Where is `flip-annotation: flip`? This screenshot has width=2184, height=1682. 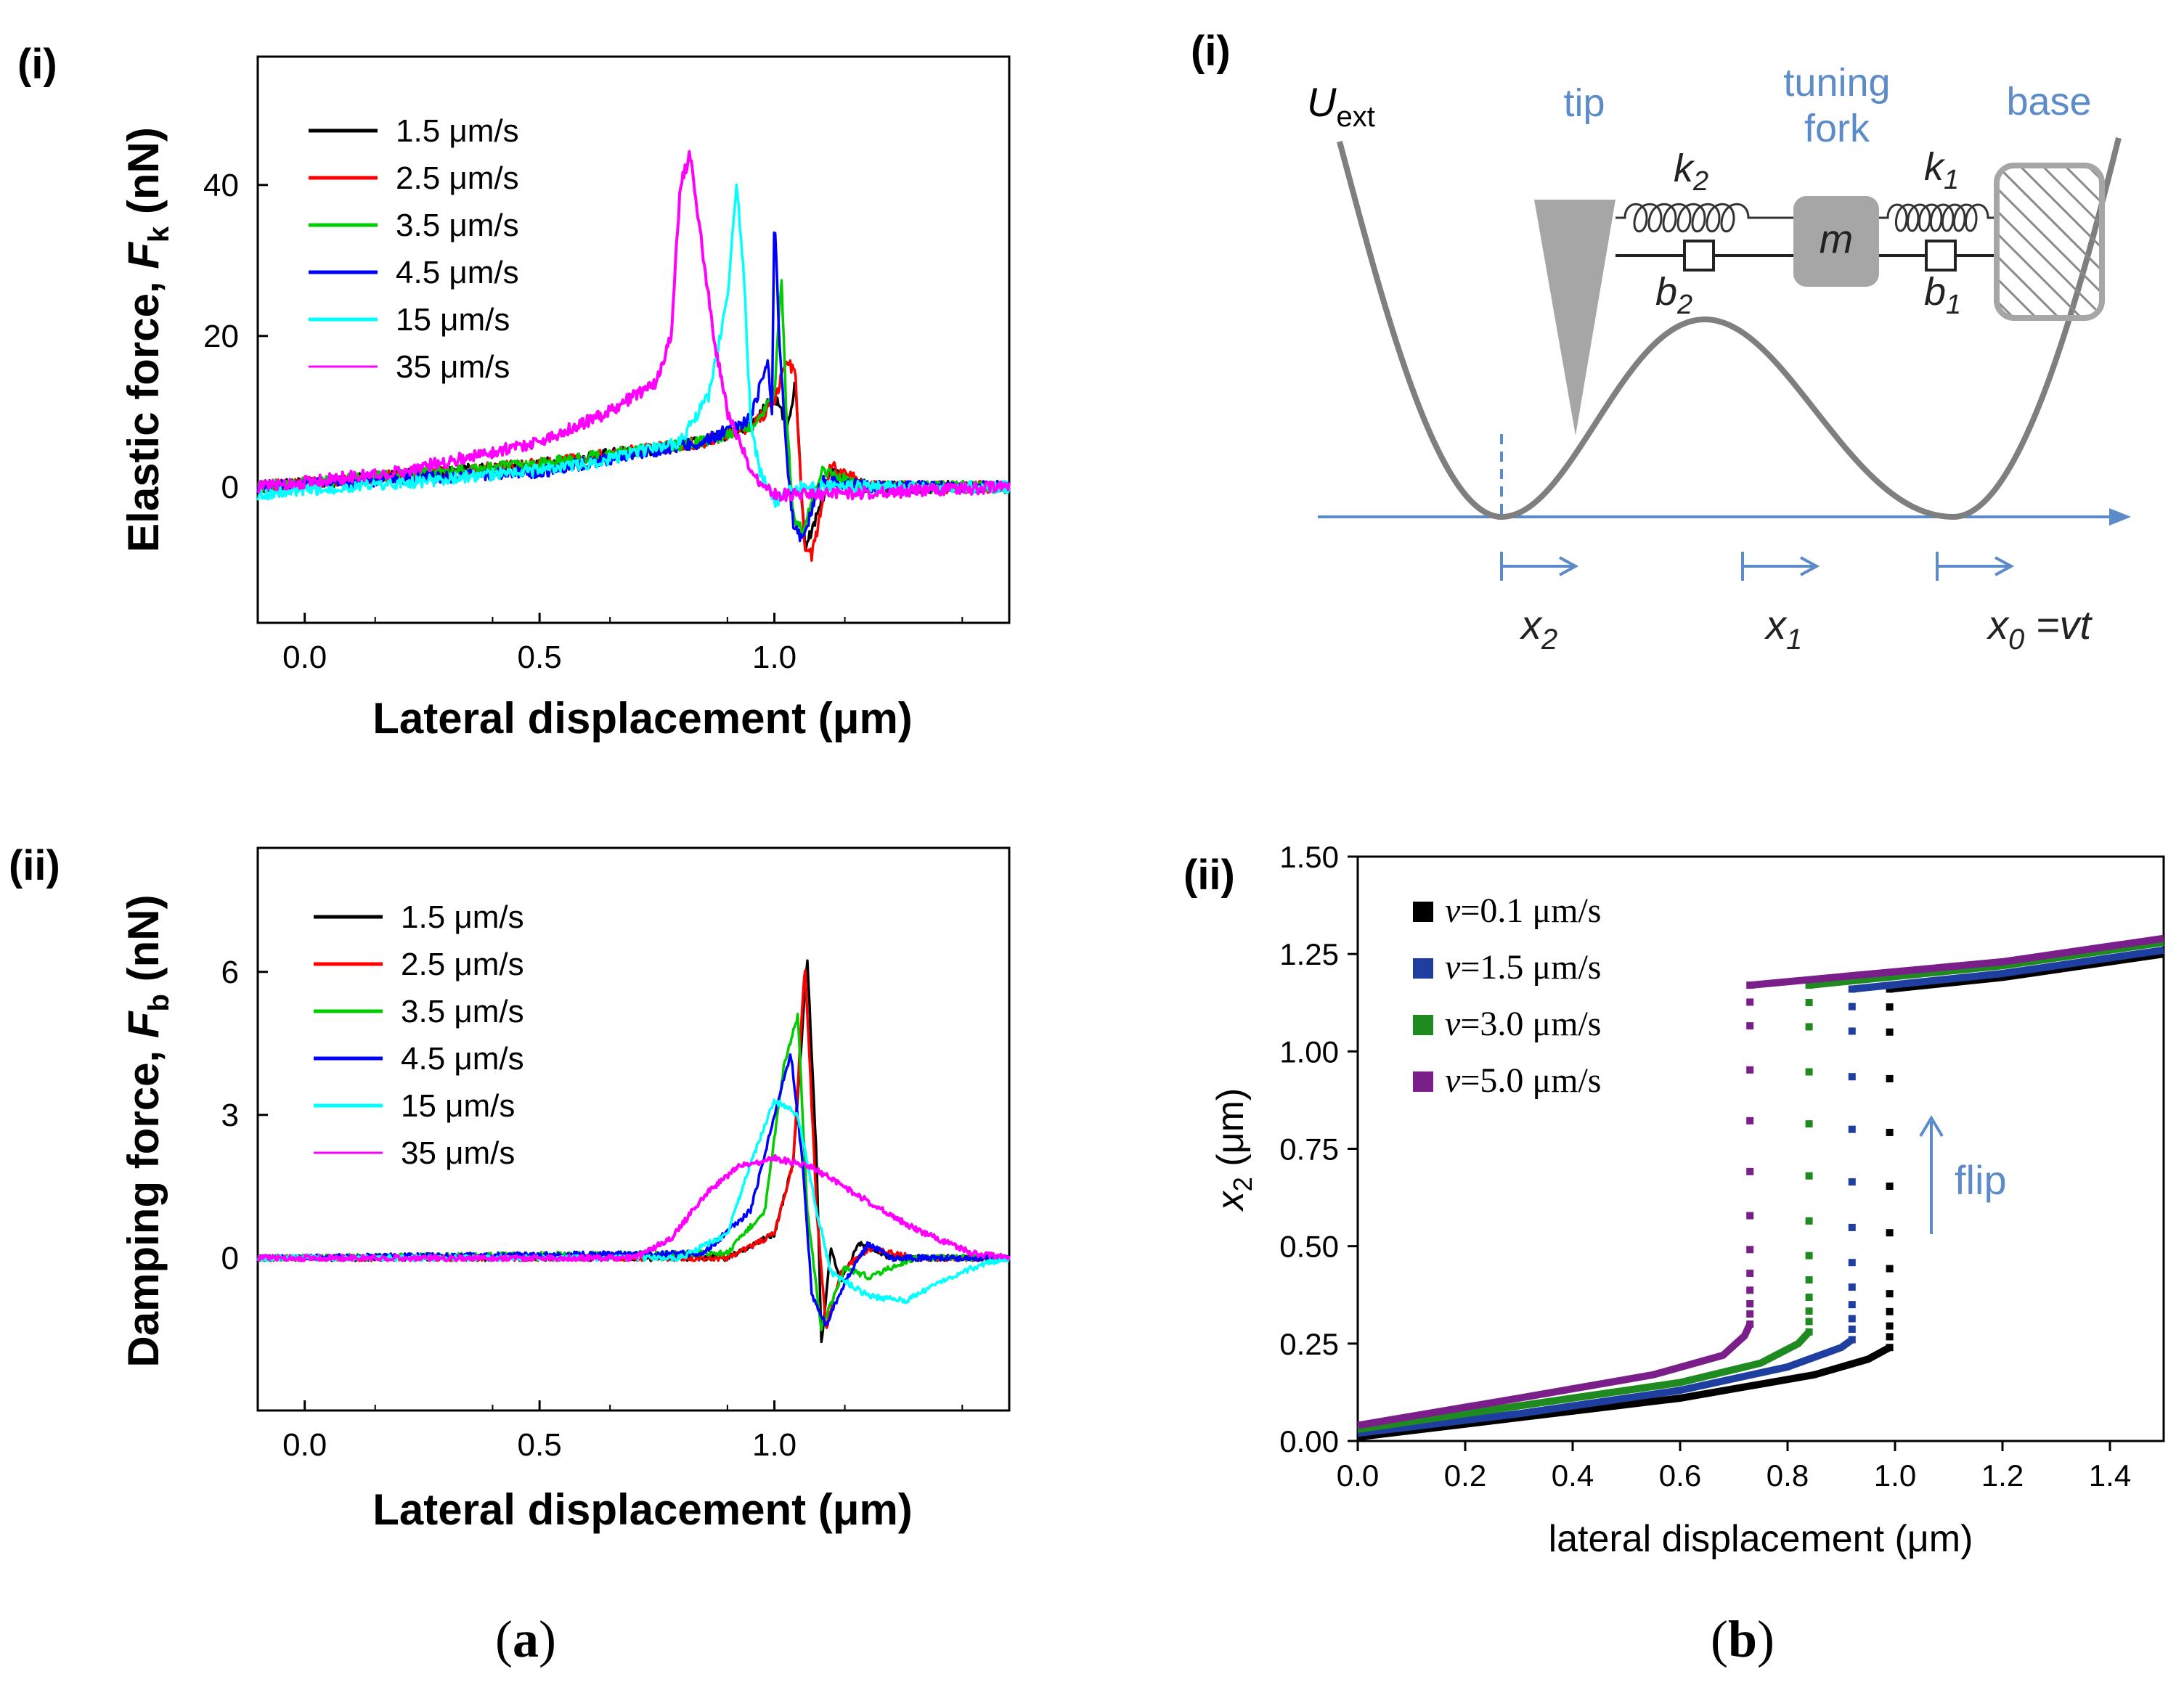
flip-annotation: flip is located at coordinates (1963, 1174).